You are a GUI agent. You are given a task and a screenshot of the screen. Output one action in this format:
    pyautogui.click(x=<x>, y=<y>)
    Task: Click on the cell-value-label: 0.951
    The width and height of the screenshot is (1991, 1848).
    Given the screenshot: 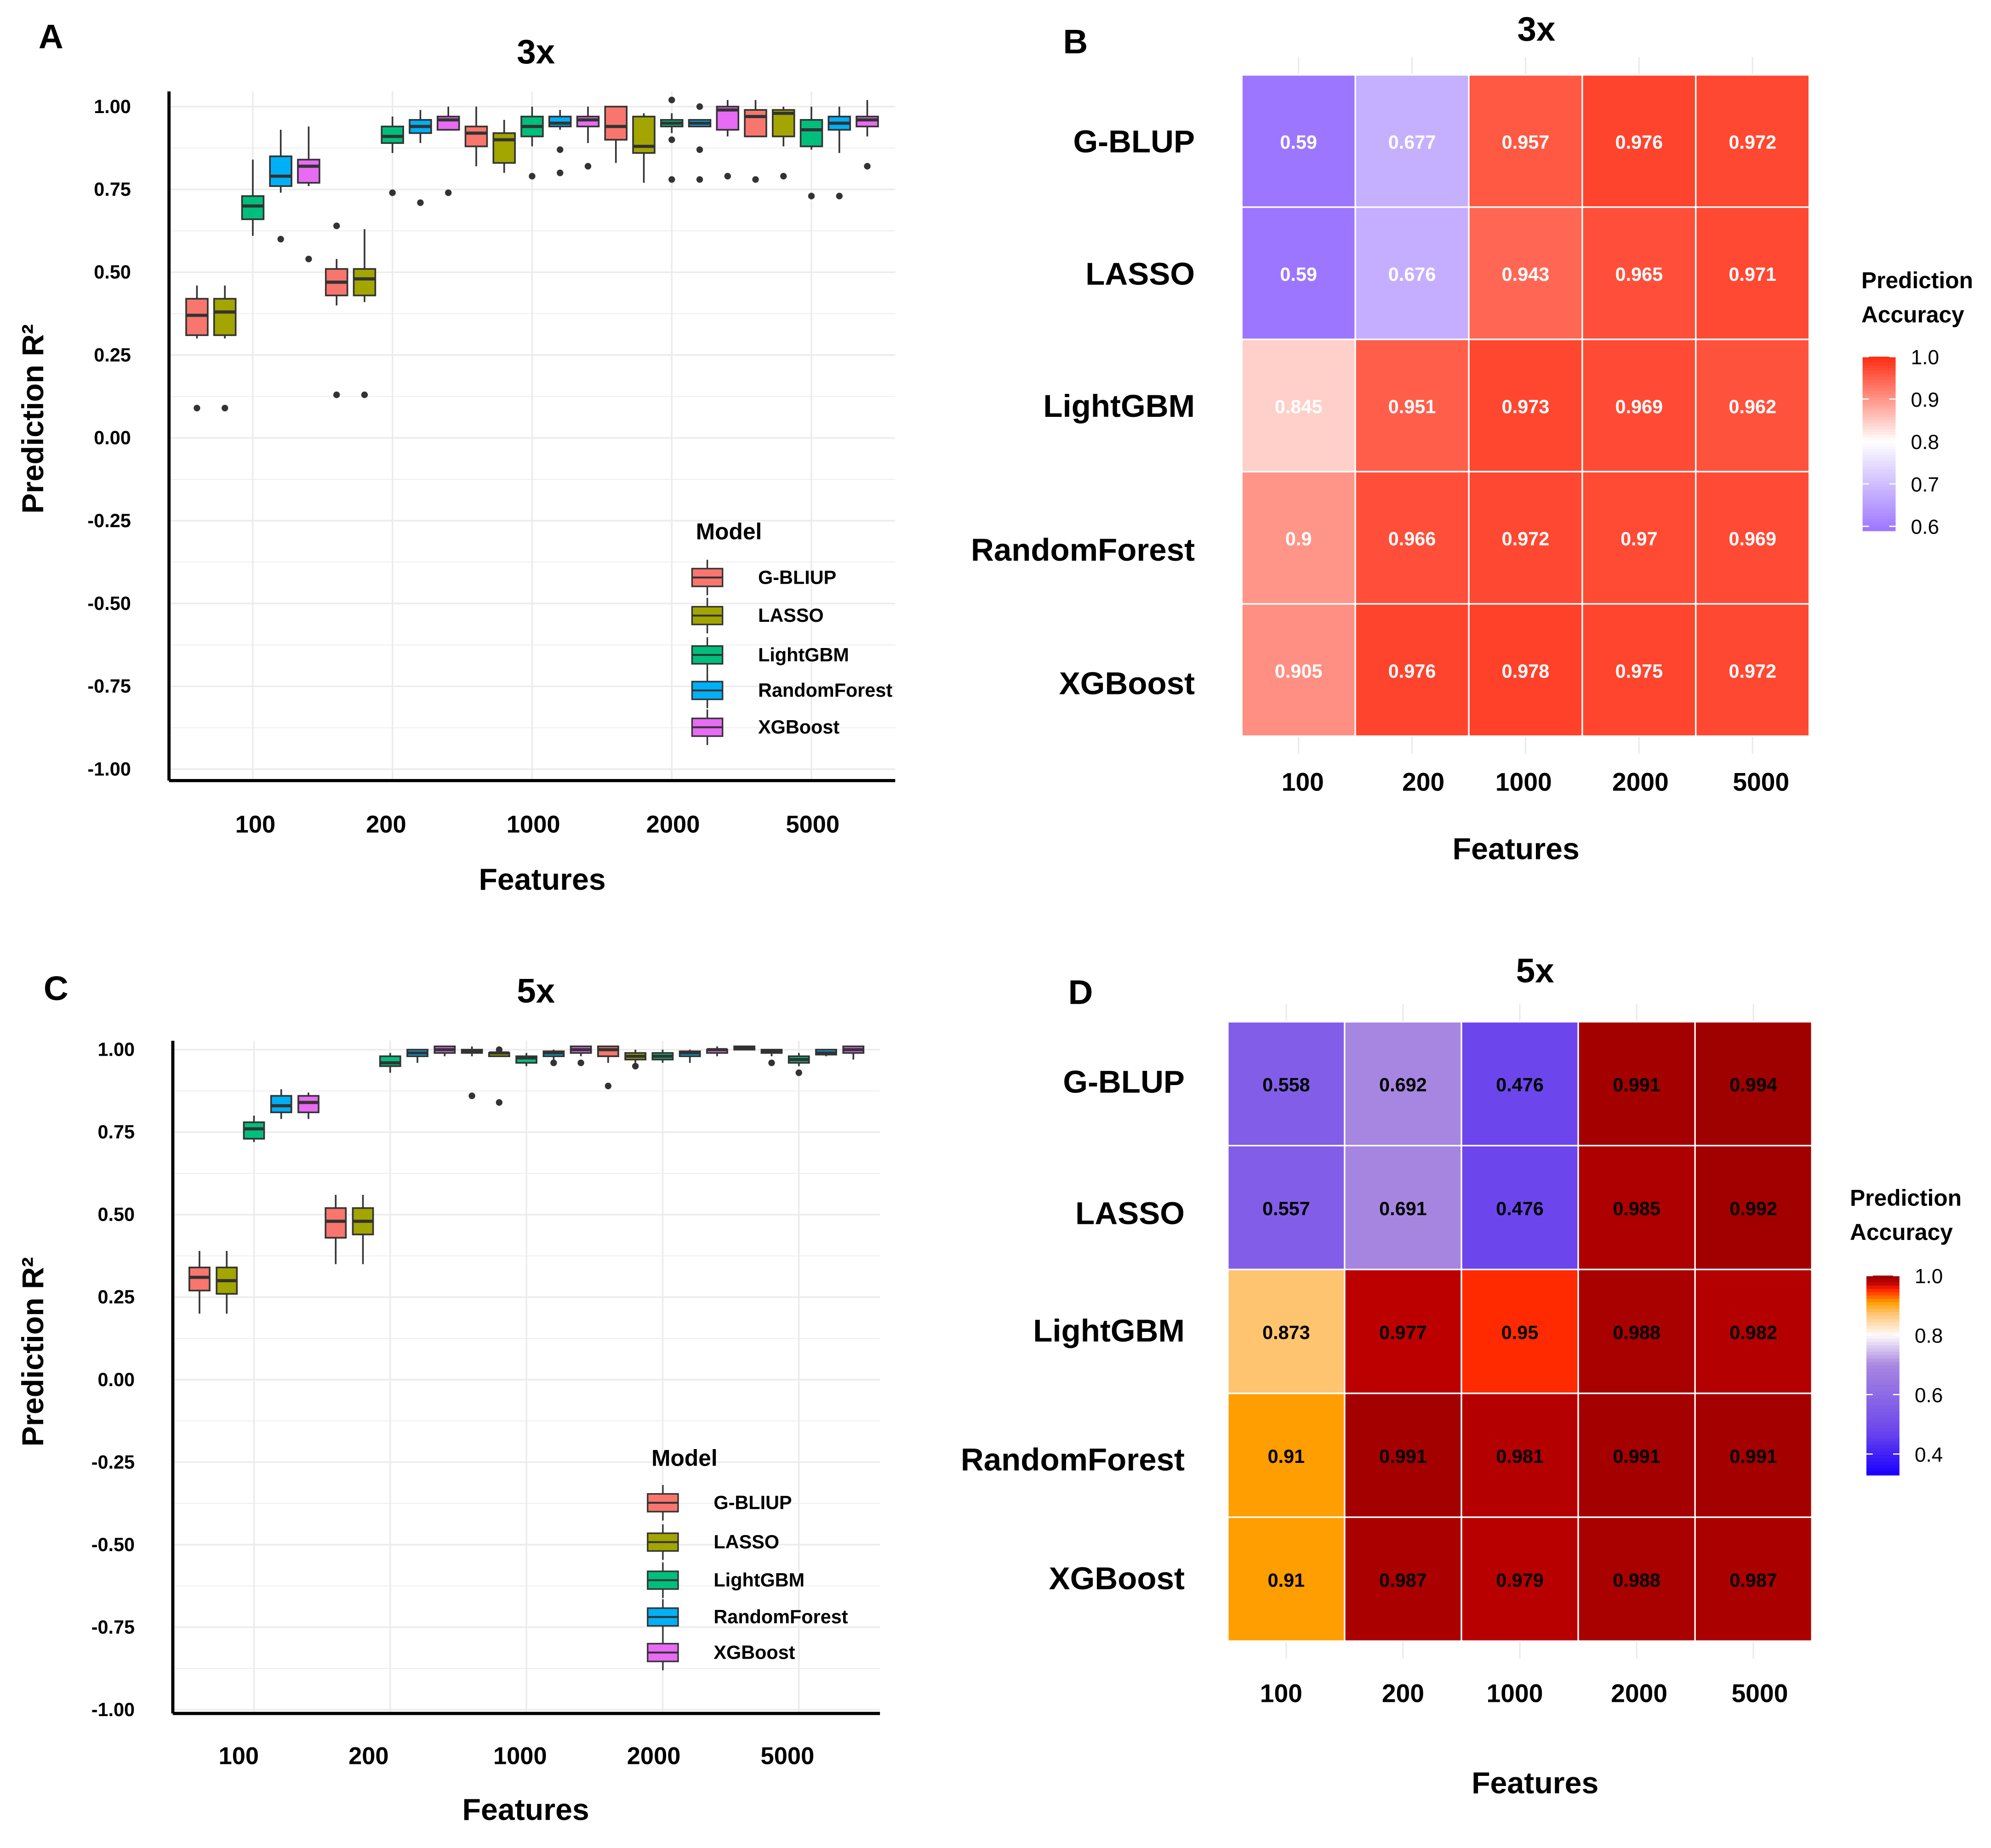 What is the action you would take?
    pyautogui.click(x=1412, y=406)
    